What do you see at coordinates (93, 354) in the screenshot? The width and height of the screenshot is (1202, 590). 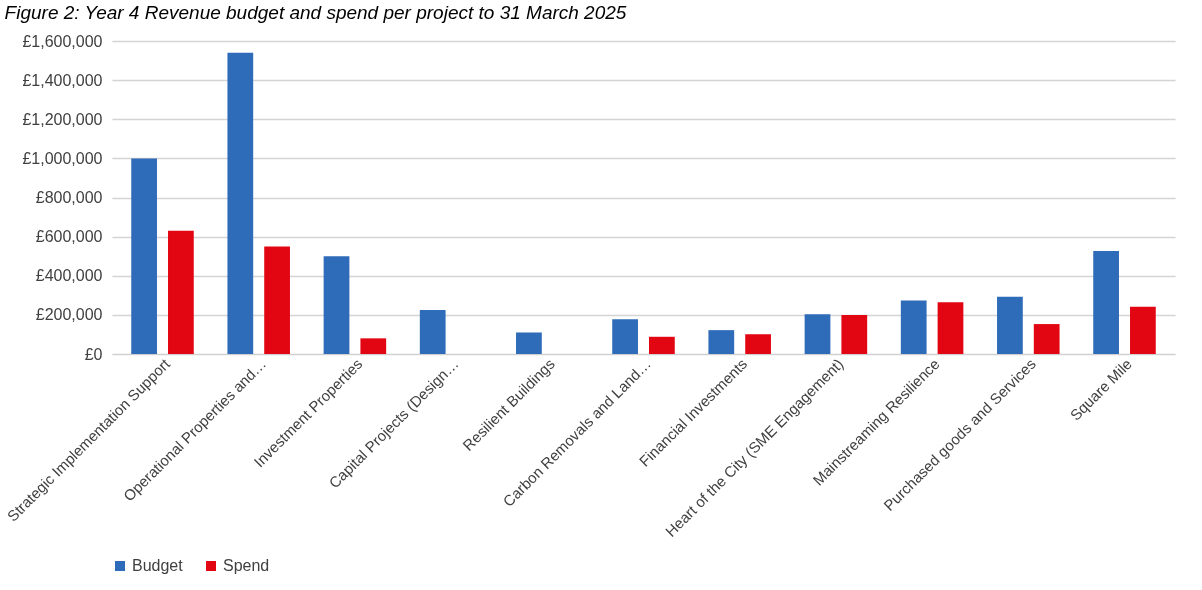 I see `y-tick-label: £0` at bounding box center [93, 354].